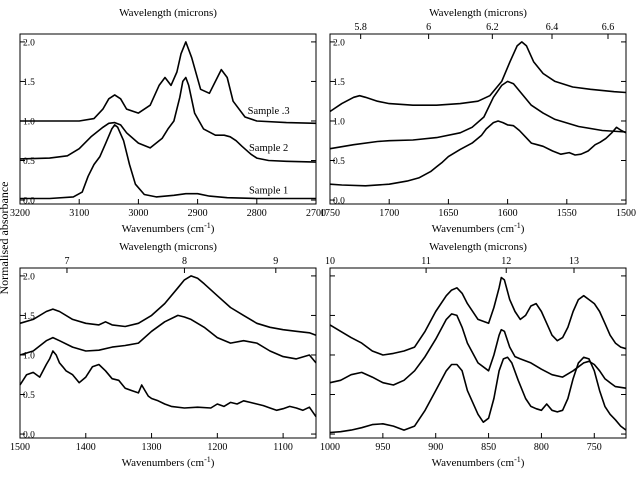 This screenshot has height=480, width=638. I want to click on x-tick-label: 1600, so click(508, 213).